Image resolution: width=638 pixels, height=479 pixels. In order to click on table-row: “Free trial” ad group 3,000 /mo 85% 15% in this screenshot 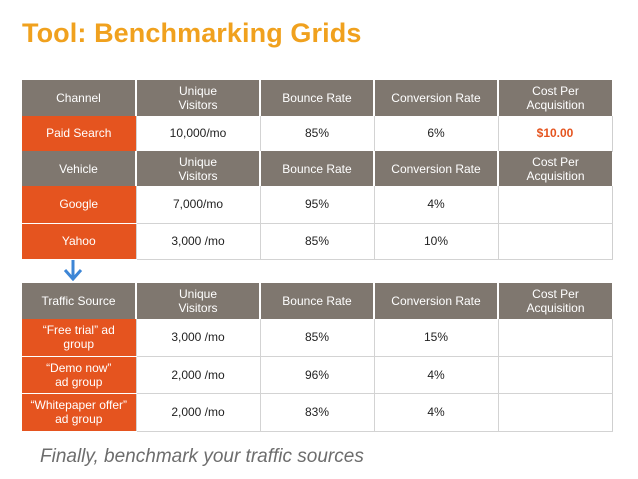, I will do `click(317, 338)`.